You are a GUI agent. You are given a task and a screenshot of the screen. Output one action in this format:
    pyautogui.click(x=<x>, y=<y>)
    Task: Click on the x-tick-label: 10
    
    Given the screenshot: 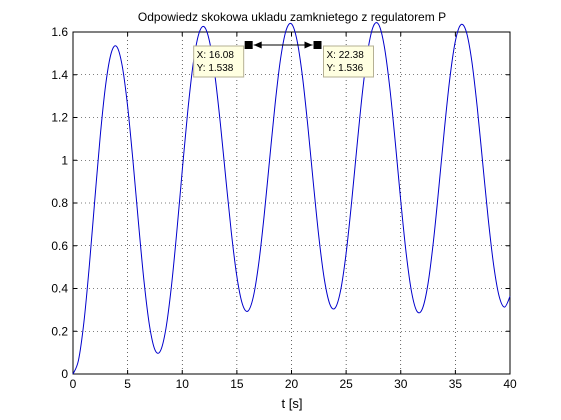 What is the action you would take?
    pyautogui.click(x=183, y=384)
    